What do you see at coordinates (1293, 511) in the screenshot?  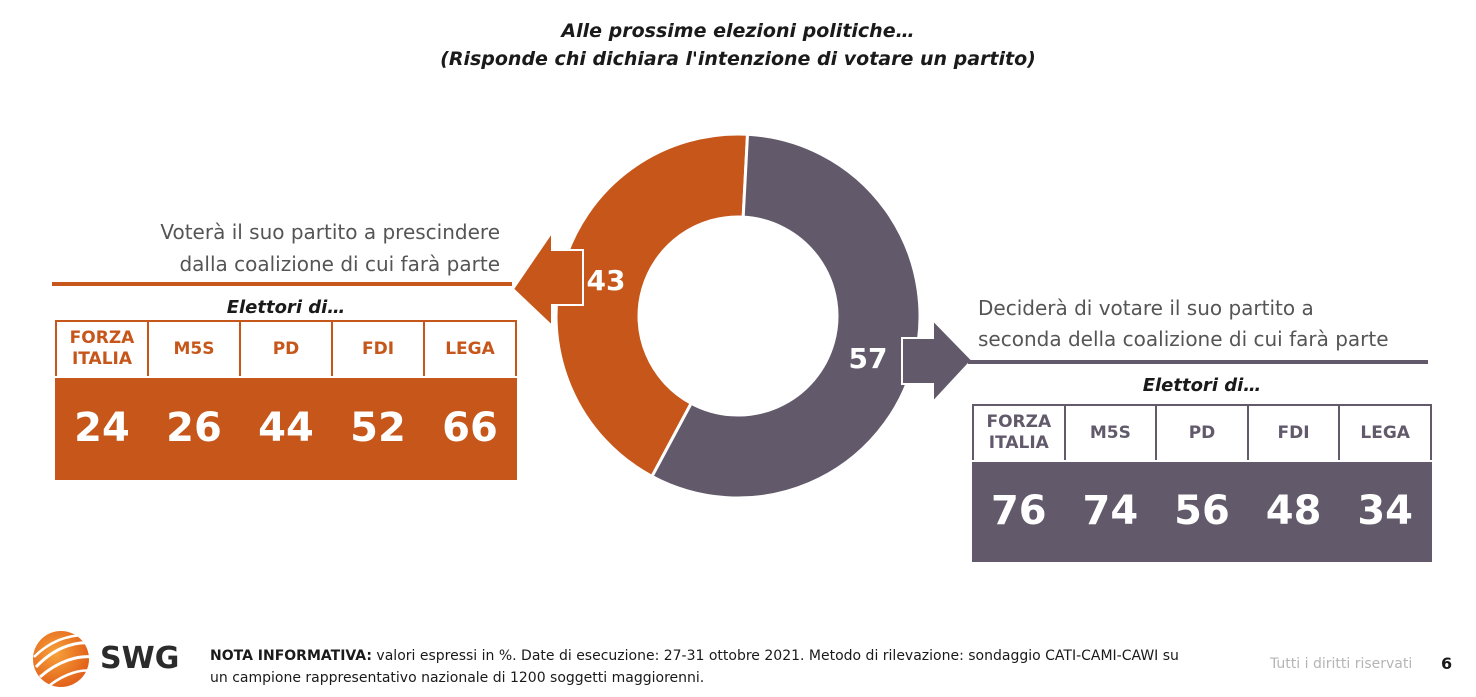 I see `value-fdi: 48` at bounding box center [1293, 511].